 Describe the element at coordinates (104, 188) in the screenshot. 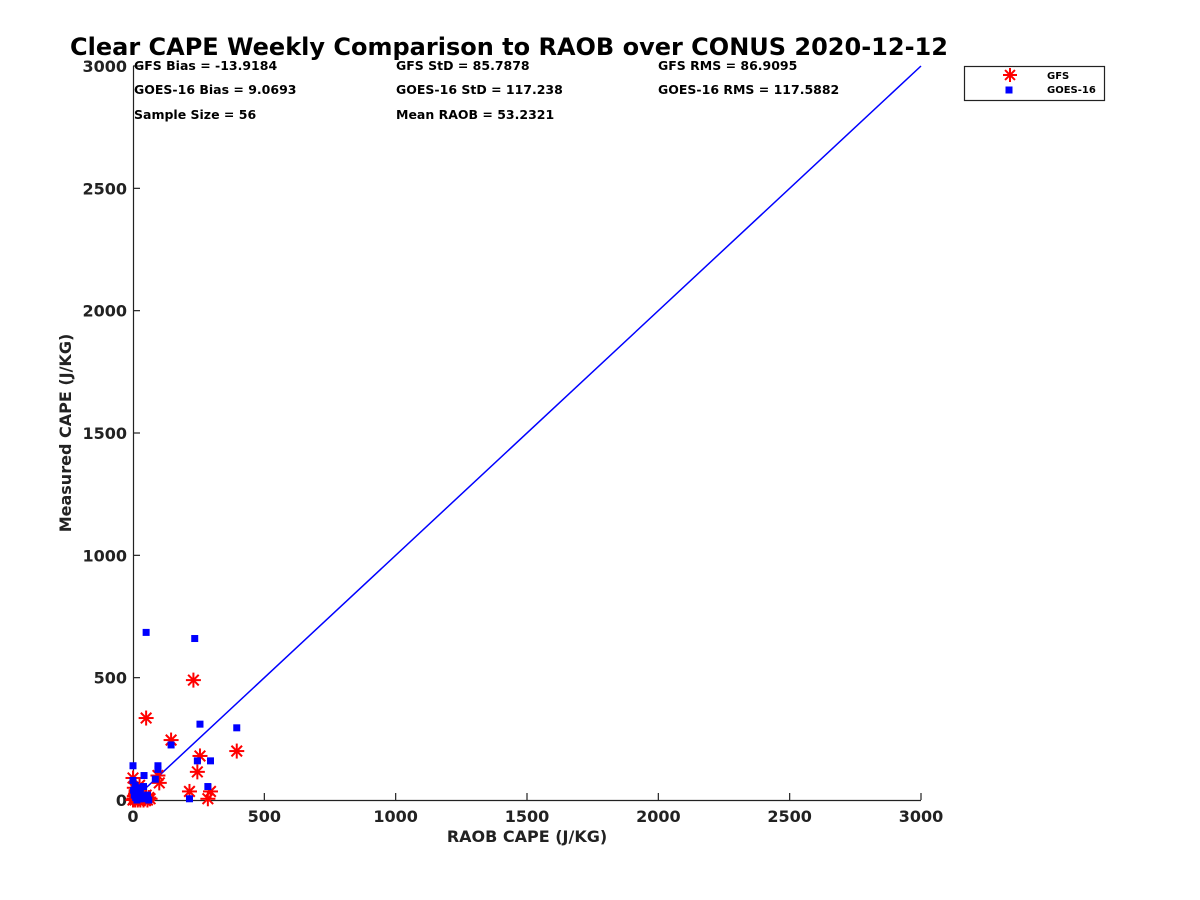

I see `y-tick-label: 2500` at that location.